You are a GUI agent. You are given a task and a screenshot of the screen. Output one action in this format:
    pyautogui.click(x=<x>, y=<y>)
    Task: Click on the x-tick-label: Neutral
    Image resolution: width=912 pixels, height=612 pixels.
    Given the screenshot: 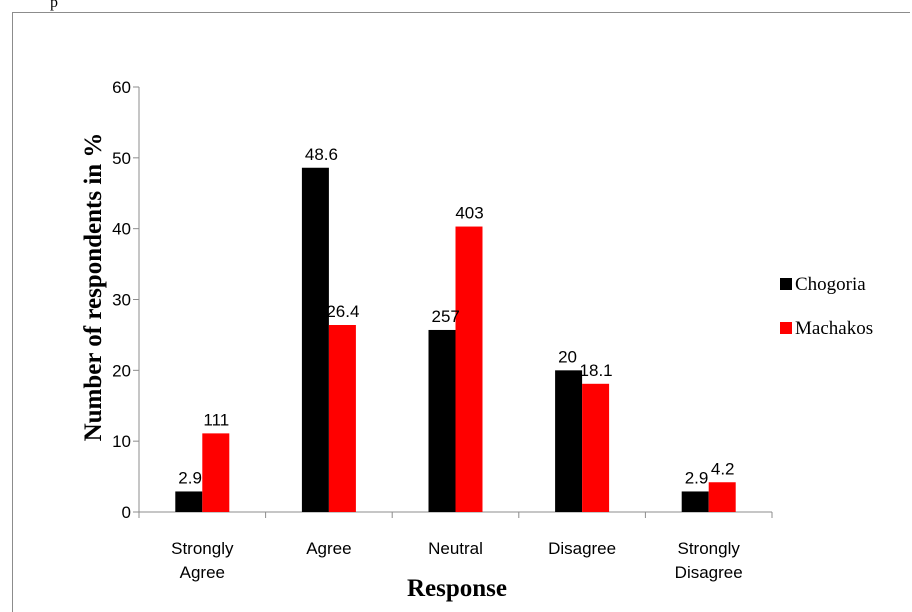 What is the action you would take?
    pyautogui.click(x=455, y=548)
    